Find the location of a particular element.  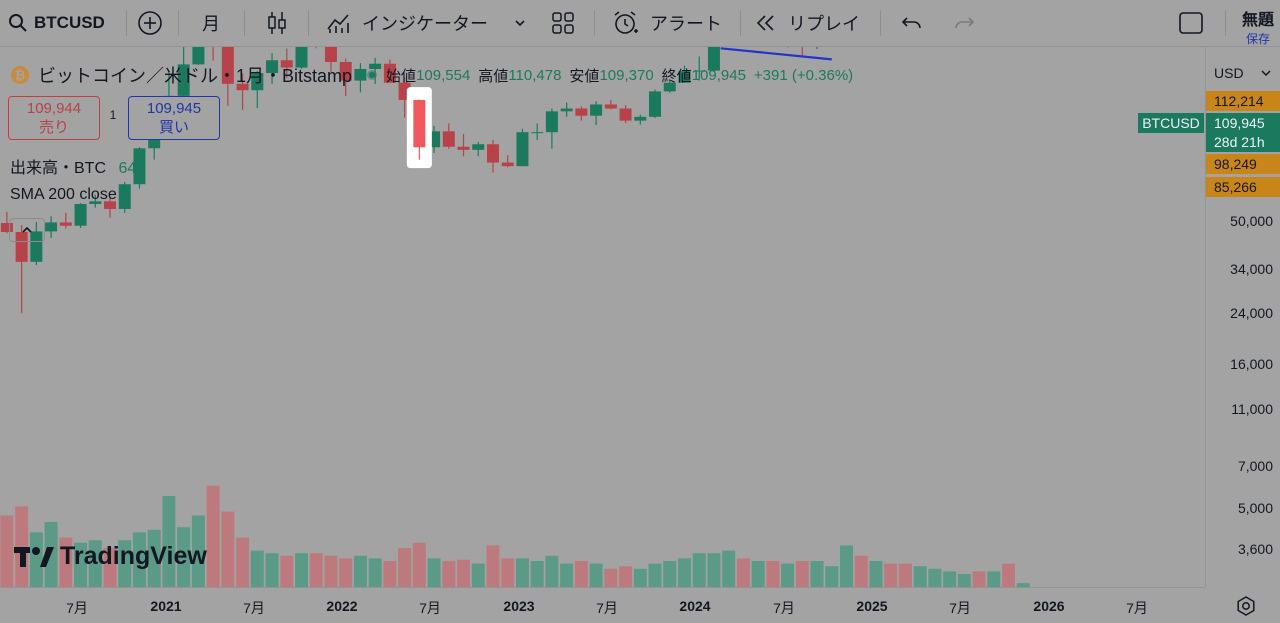

sell-label: 売り is located at coordinates (53, 127).